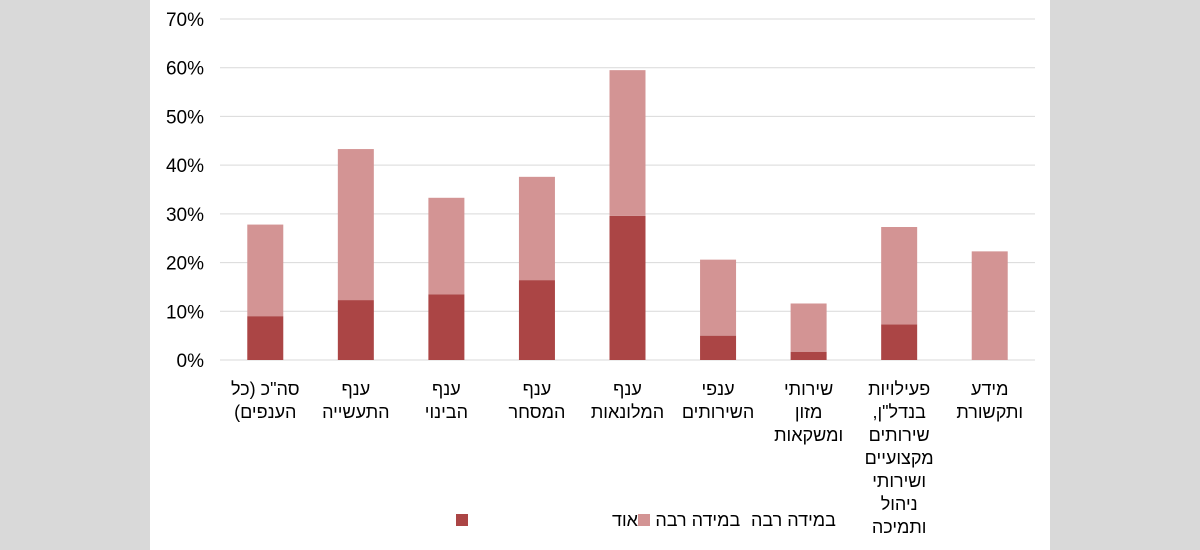 Image resolution: width=1200 pixels, height=550 pixels. Describe the element at coordinates (989, 412) in the screenshot. I see `category-label: ותקשורת` at that location.